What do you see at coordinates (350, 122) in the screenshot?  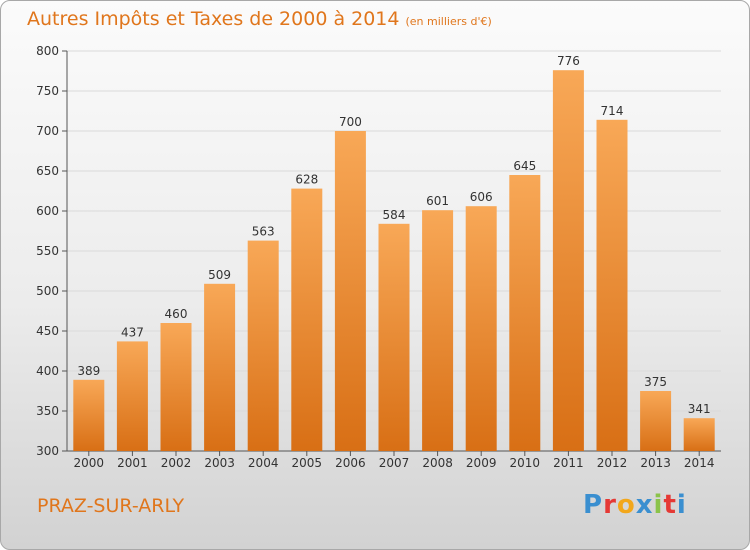 I see `data-label: 700` at bounding box center [350, 122].